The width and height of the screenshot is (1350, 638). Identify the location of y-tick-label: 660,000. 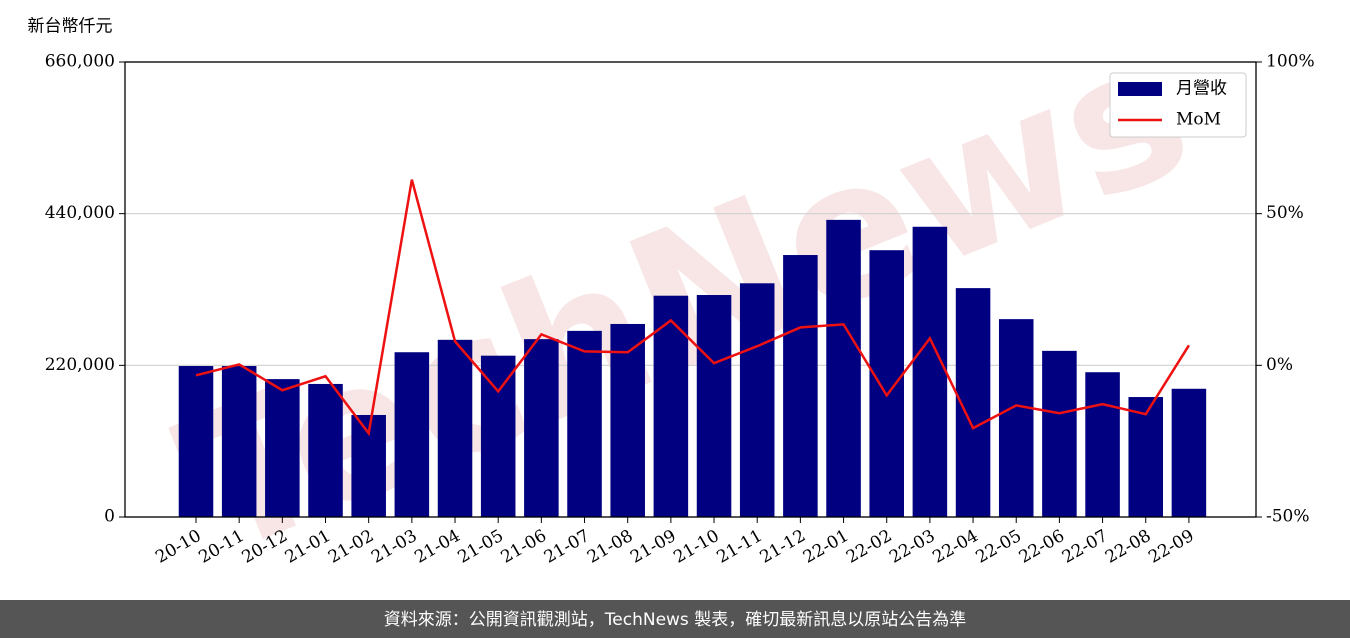
(80, 62).